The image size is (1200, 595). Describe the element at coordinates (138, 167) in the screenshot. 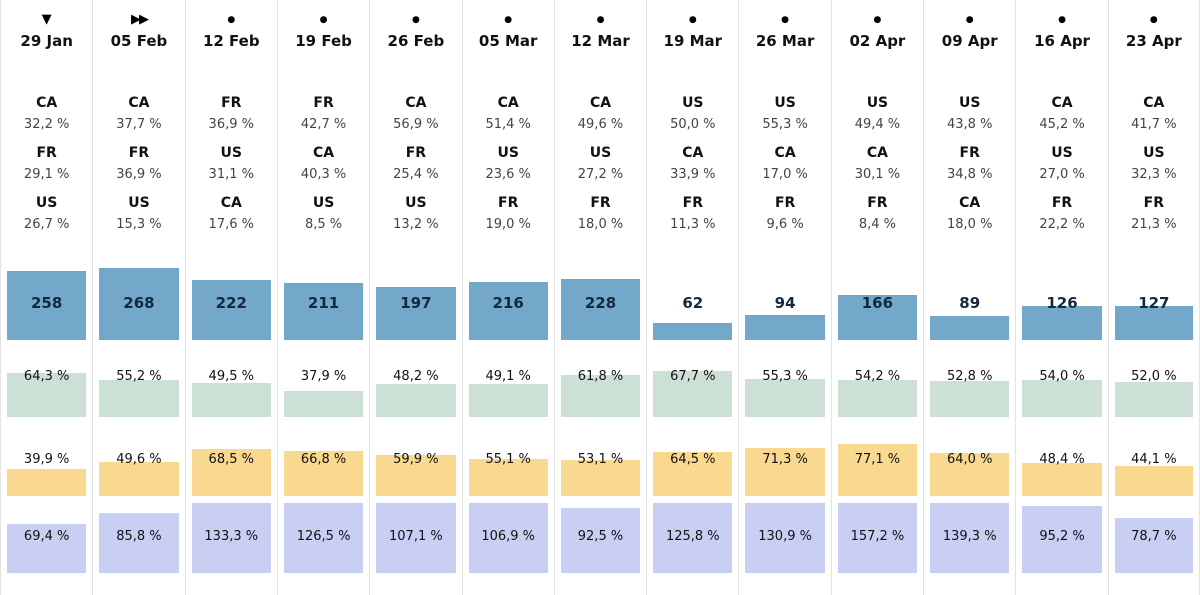

I see `country-ranking-list: CA 37,7 % FR 36,9 % US 15,3 %` at that location.